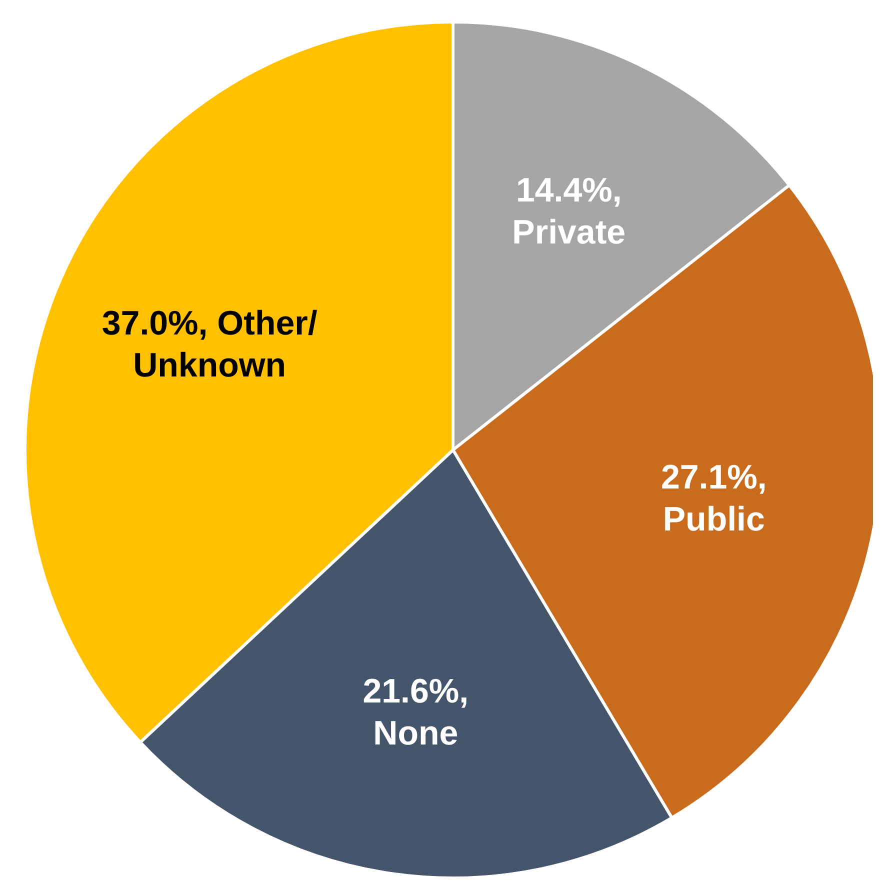  Describe the element at coordinates (713, 519) in the screenshot. I see `slice-label: Public` at that location.